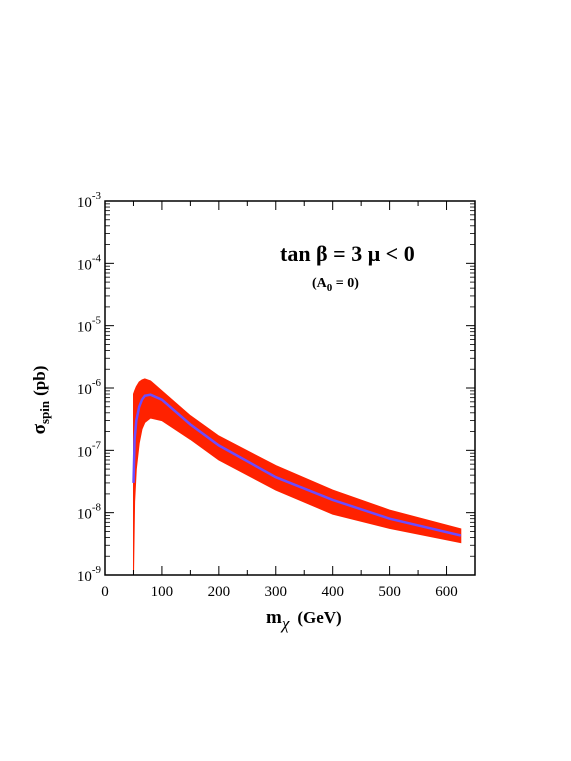  What do you see at coordinates (319, 617) in the screenshot?
I see `x-axis-label-unit: (GeV)` at bounding box center [319, 617].